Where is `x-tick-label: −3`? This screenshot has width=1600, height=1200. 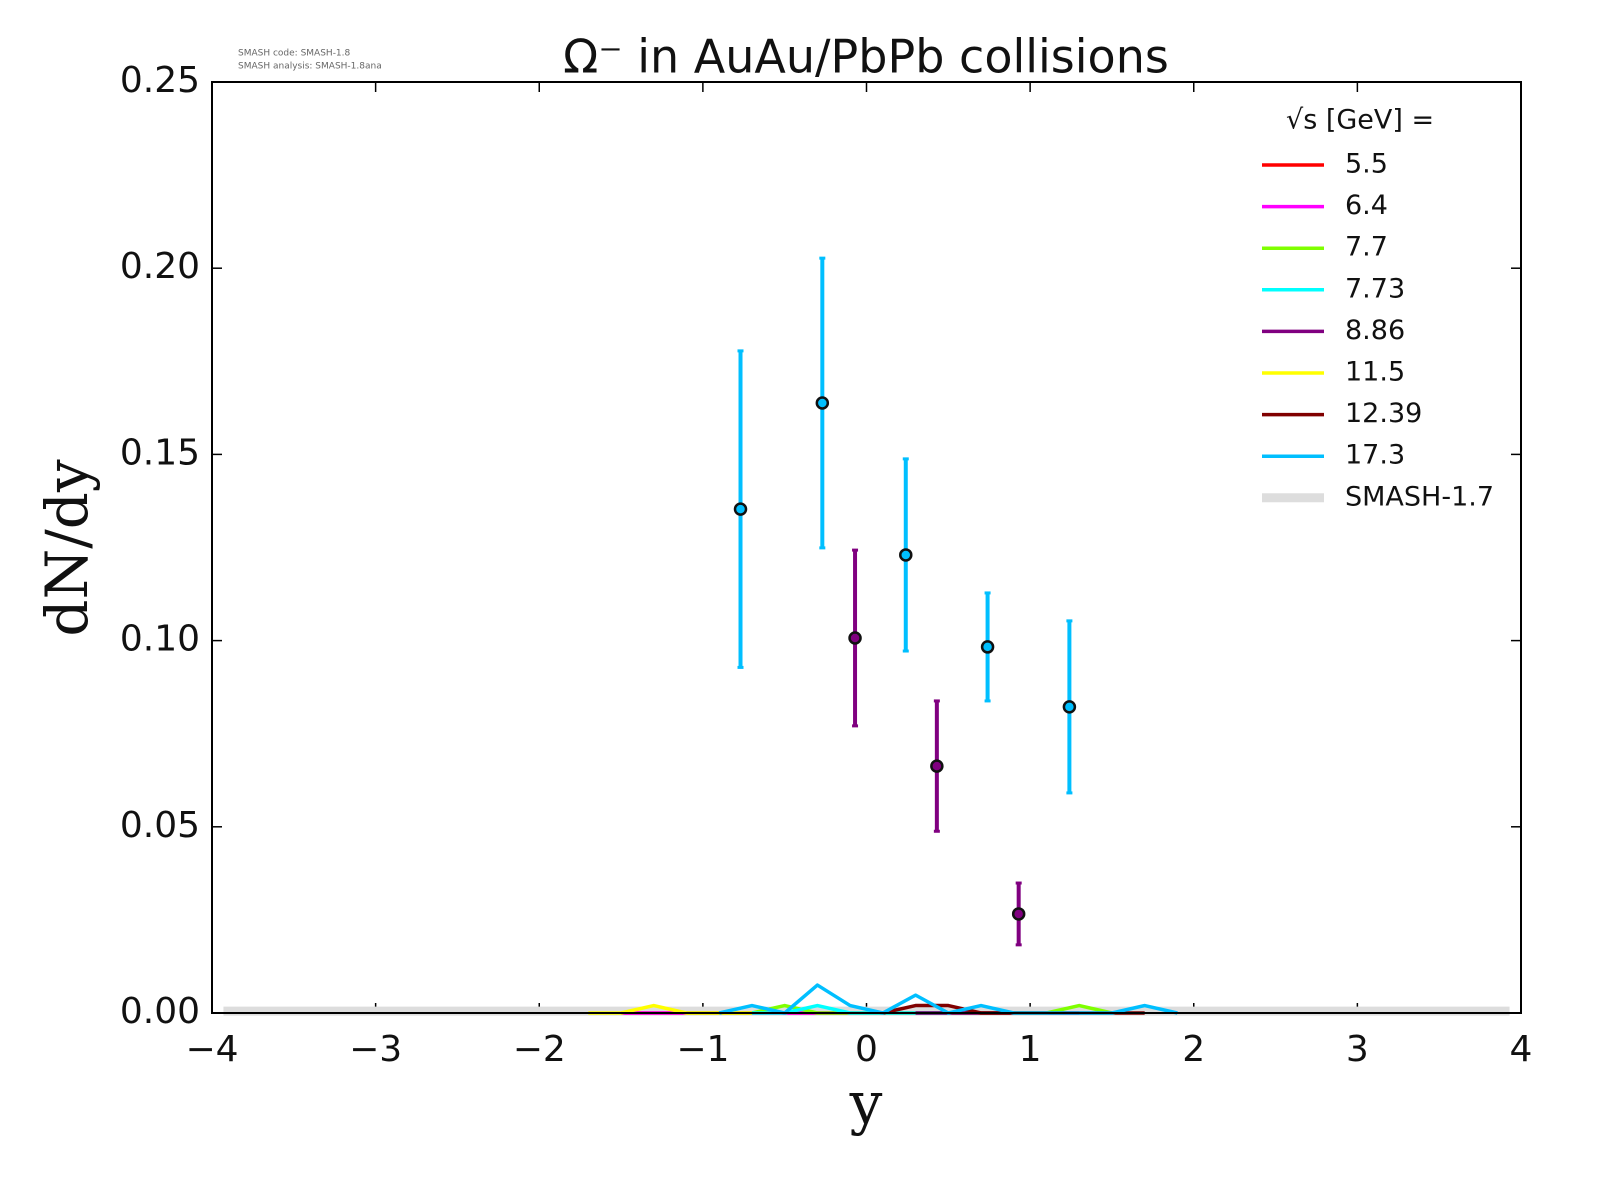 x-tick-label: −3 is located at coordinates (375, 1049).